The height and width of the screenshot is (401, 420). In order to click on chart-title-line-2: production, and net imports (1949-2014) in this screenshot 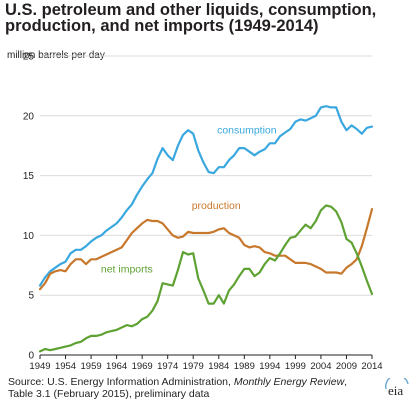, I will do `click(162, 26)`.